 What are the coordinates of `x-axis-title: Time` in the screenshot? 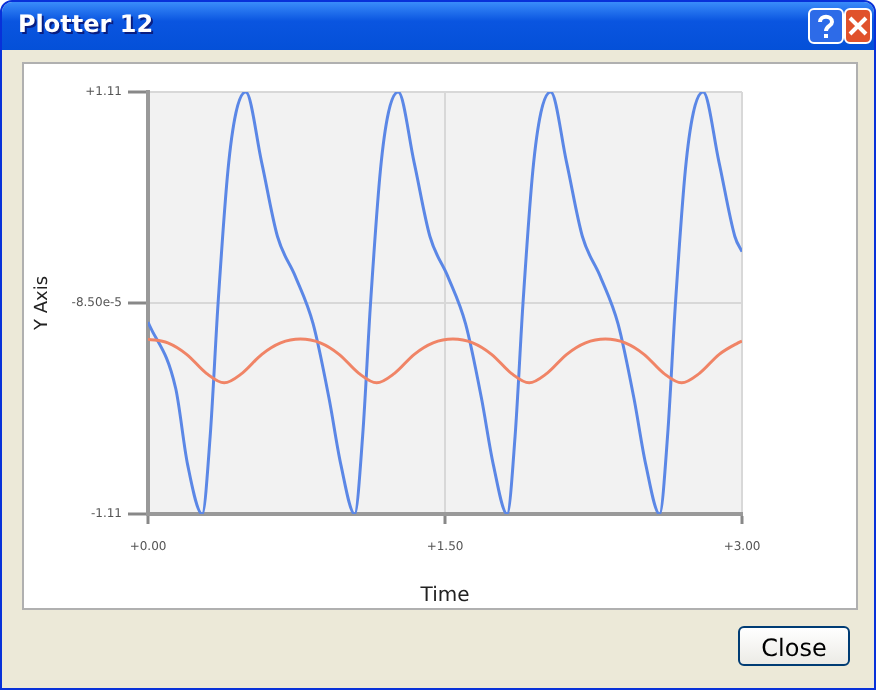 It's located at (444, 596).